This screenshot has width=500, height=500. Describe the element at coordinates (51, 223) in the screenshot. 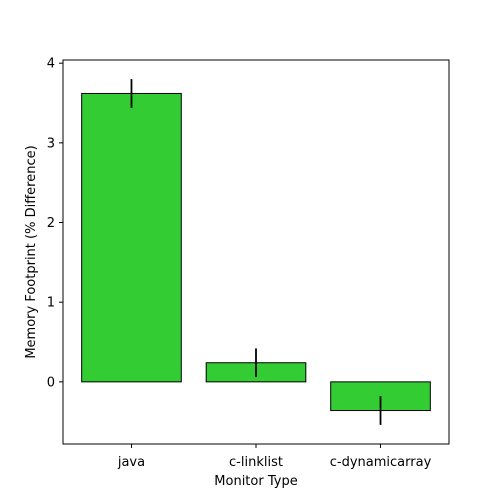

I see `y-tick-label: 2` at that location.